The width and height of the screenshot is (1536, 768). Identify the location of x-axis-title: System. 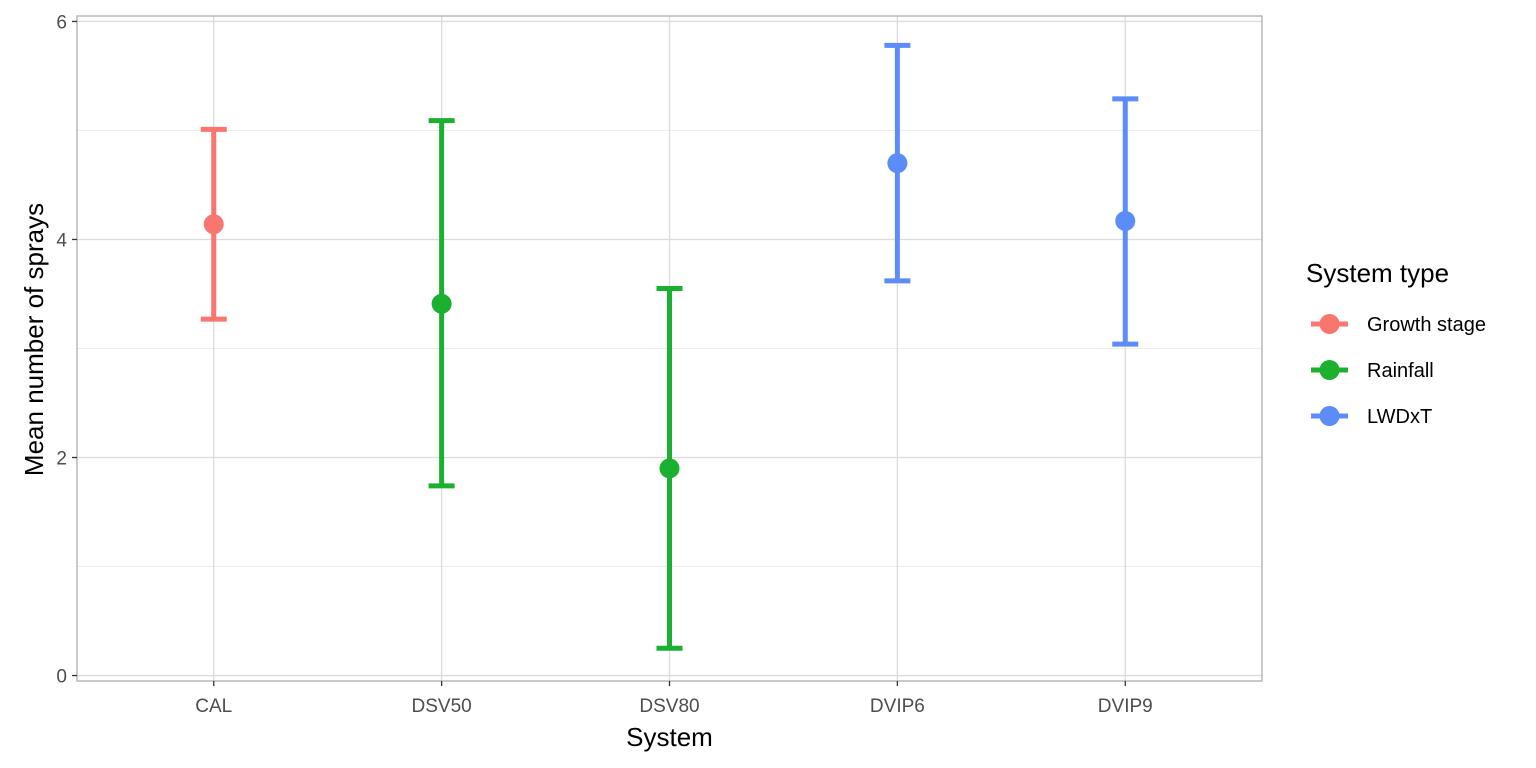
(669, 737).